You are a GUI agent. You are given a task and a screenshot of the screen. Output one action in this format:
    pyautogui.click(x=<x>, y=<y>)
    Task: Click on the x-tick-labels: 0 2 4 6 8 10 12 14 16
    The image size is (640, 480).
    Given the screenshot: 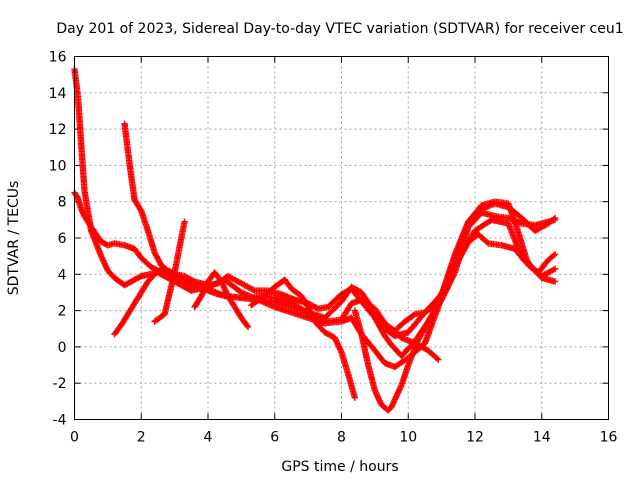 What is the action you would take?
    pyautogui.click(x=343, y=438)
    